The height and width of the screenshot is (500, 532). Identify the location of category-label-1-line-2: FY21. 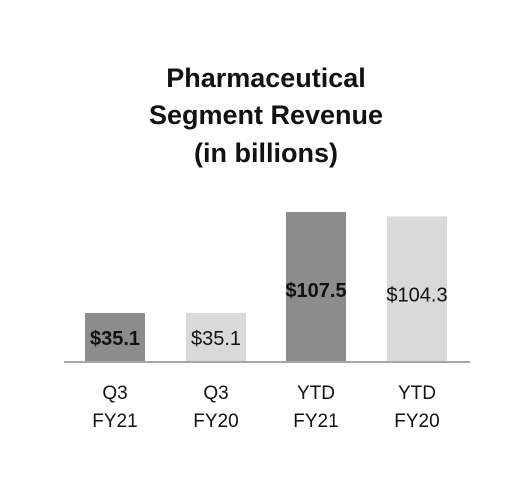
(114, 421).